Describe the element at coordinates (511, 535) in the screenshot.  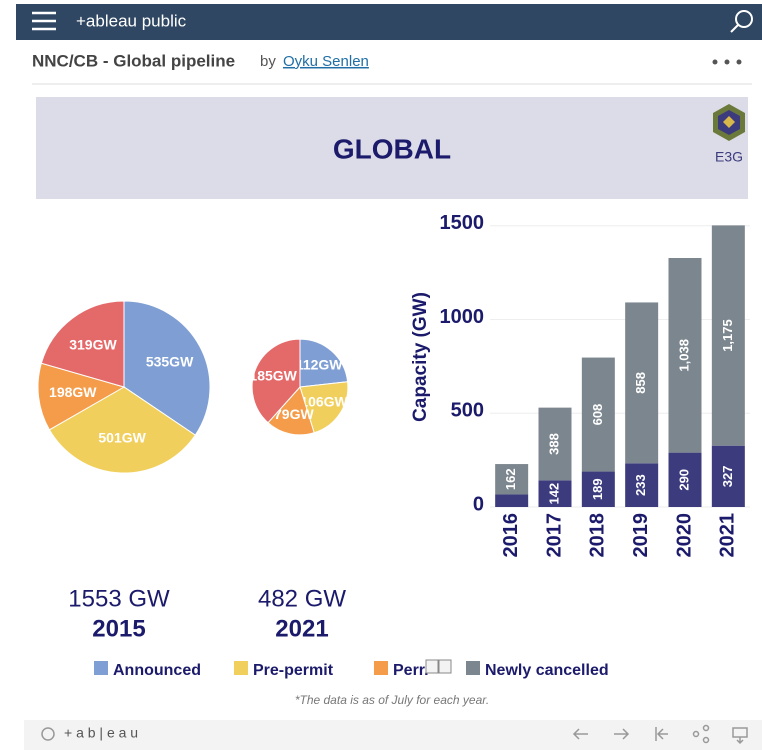
I see `x-tick-label: 2016` at that location.